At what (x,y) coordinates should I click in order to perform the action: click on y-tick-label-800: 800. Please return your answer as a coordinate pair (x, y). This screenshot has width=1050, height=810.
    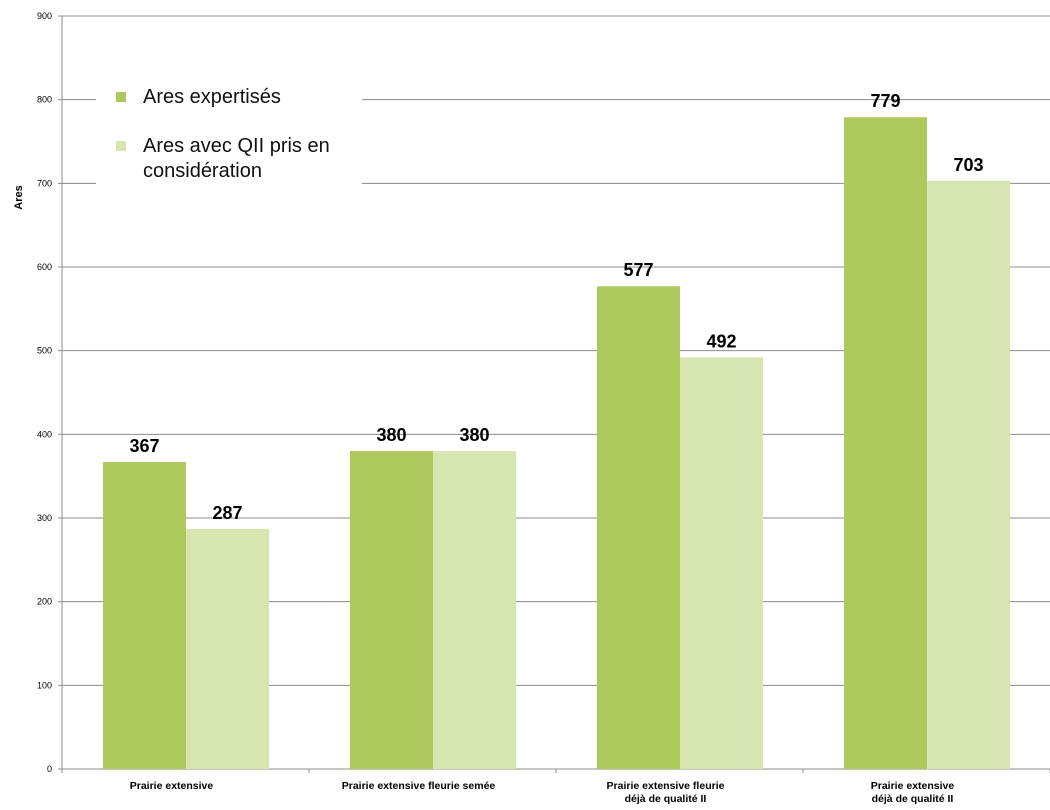
    Looking at the image, I should click on (44, 100).